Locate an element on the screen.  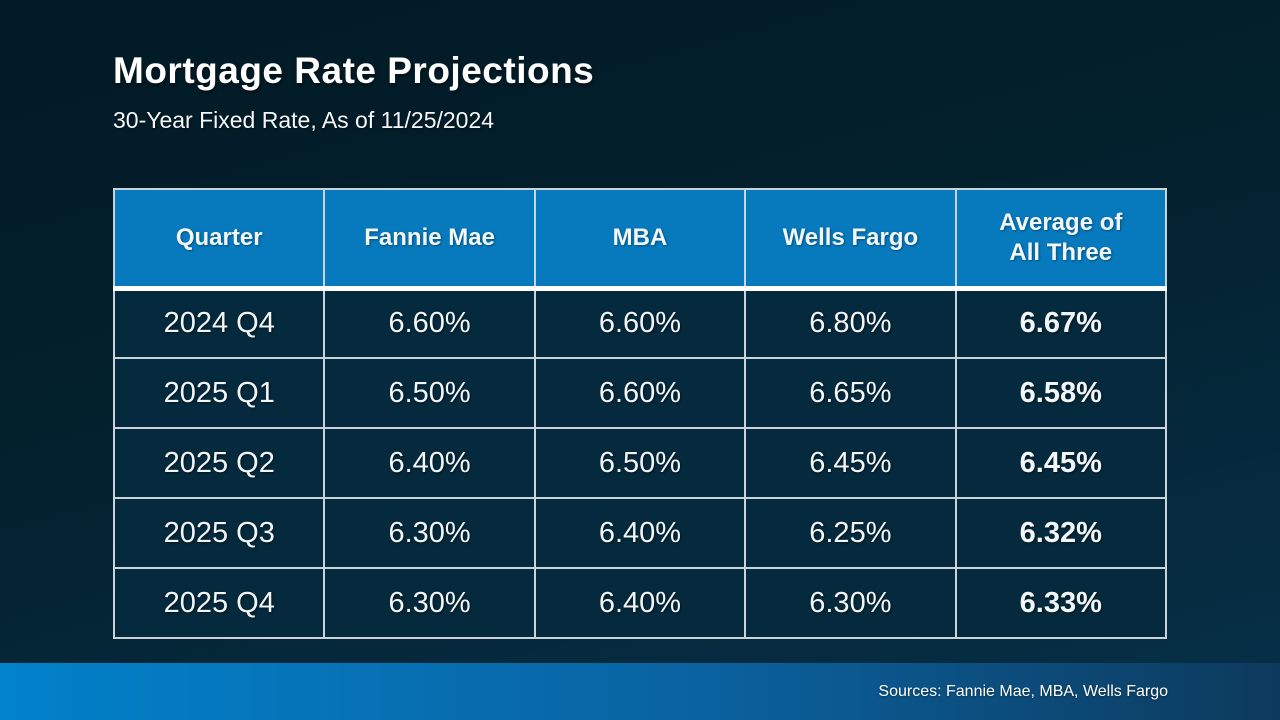
table-row: 2024 Q4 6.60% 6.60% 6.80% 6.67% is located at coordinates (640, 323).